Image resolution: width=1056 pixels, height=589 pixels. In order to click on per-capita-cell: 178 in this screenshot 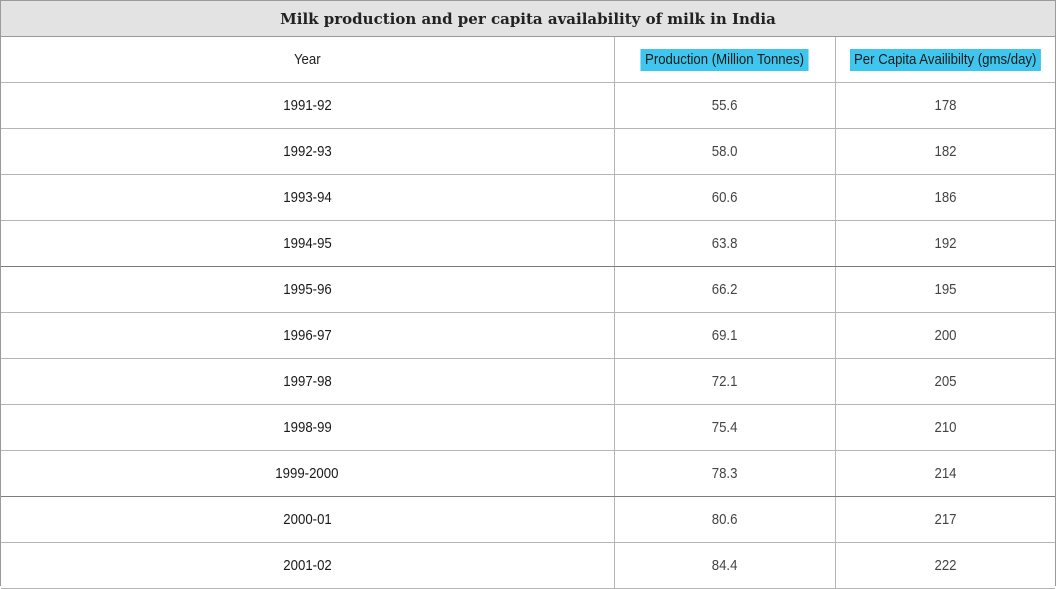, I will do `click(945, 105)`.